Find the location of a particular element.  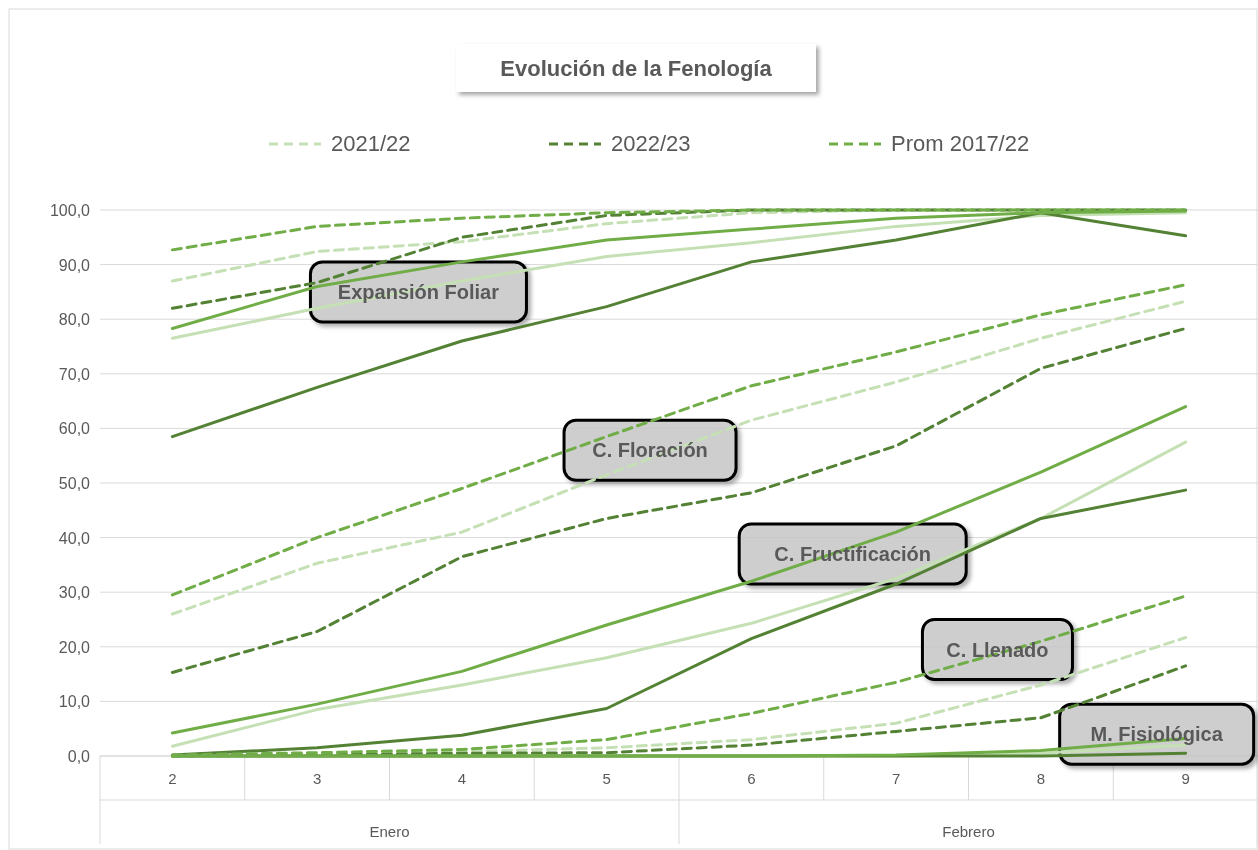

y-tick-label: 60,0 is located at coordinates (74, 429).